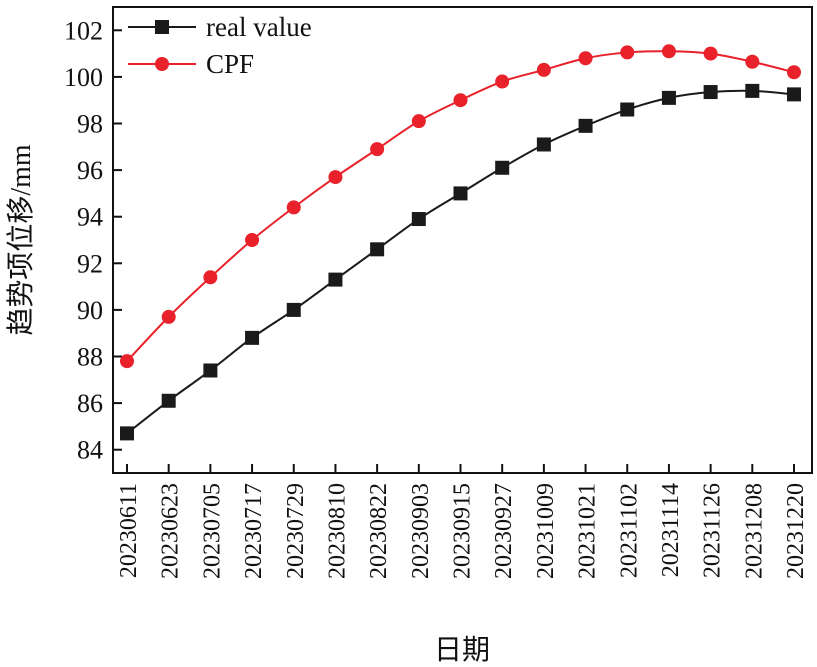 Image resolution: width=817 pixels, height=667 pixels. I want to click on legend-label-cpf: CPF, so click(230, 64).